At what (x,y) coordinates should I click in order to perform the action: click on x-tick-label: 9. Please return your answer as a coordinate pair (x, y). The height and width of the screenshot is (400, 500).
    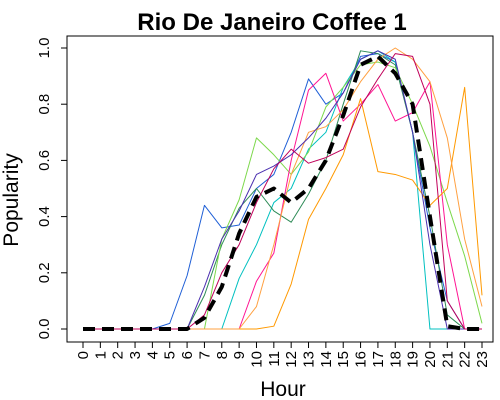
    Looking at the image, I should click on (239, 355).